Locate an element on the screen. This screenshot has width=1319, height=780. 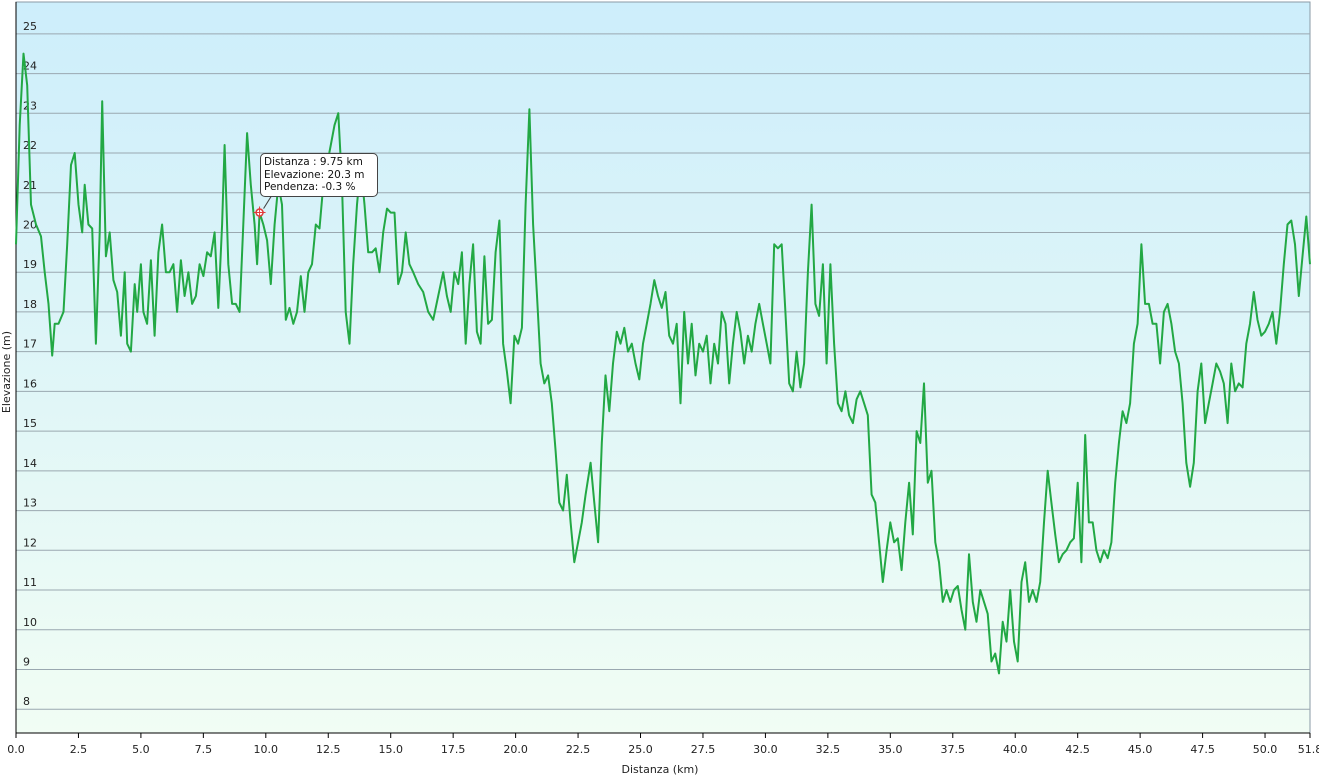
y-tick-label: 16 is located at coordinates (30, 383).